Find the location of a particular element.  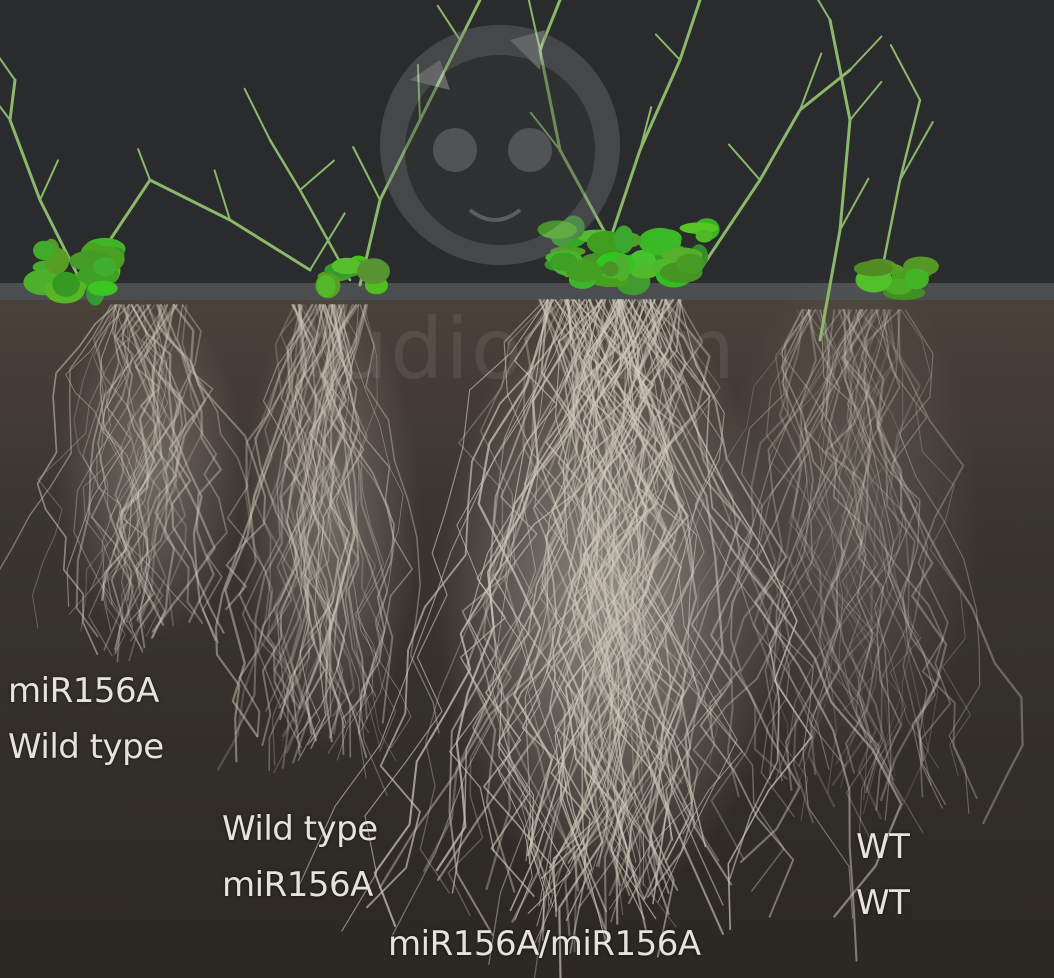

label-group-mid: Wild type miR156A is located at coordinates (300, 857).